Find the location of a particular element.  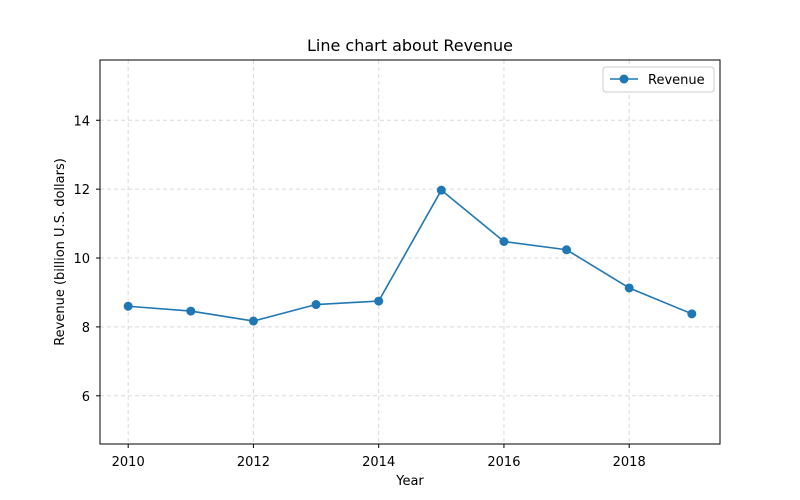

y-tick-label: 14 is located at coordinates (81, 121).